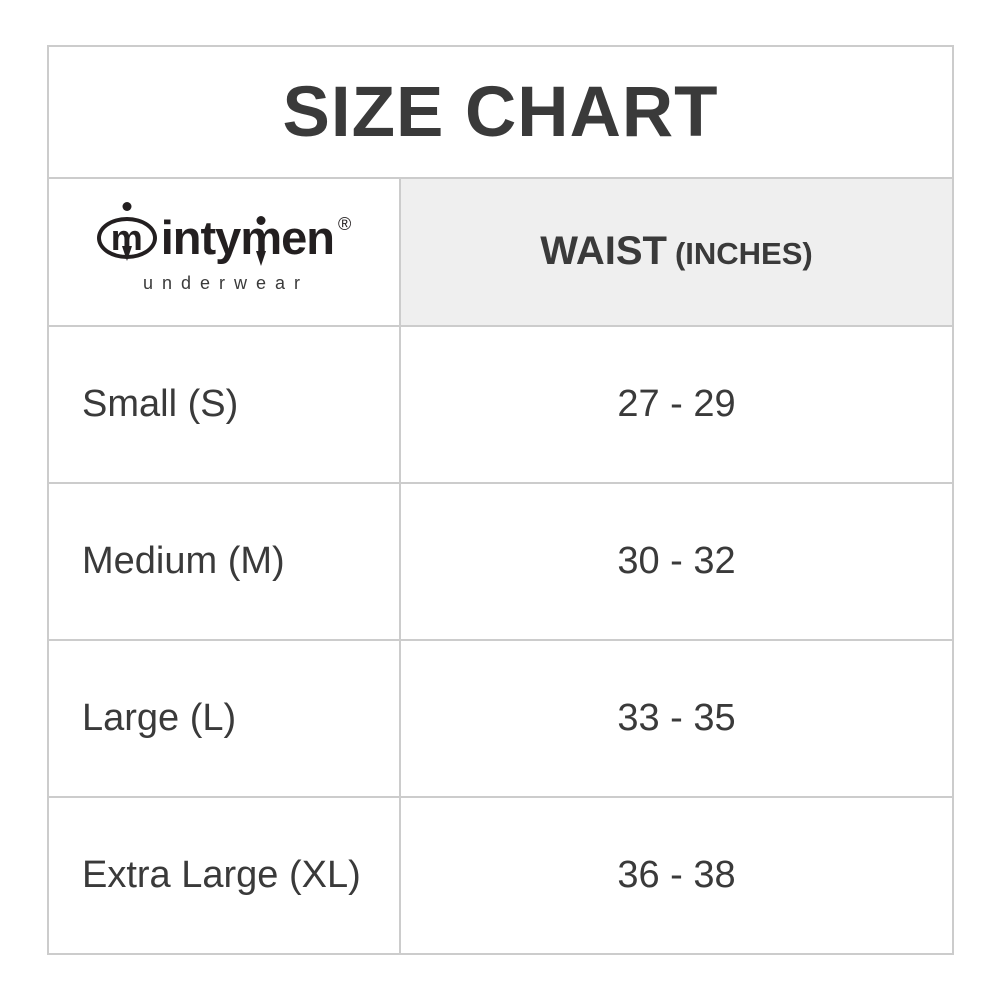 This screenshot has width=1000, height=1000. I want to click on monogram-m: m, so click(126, 238).